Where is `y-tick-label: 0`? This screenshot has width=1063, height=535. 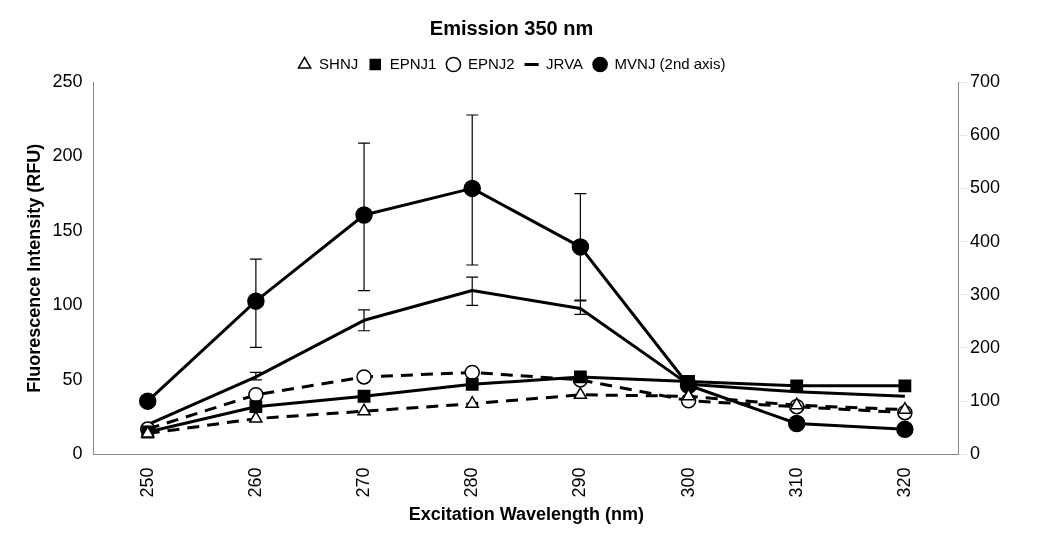 y-tick-label: 0 is located at coordinates (77, 453).